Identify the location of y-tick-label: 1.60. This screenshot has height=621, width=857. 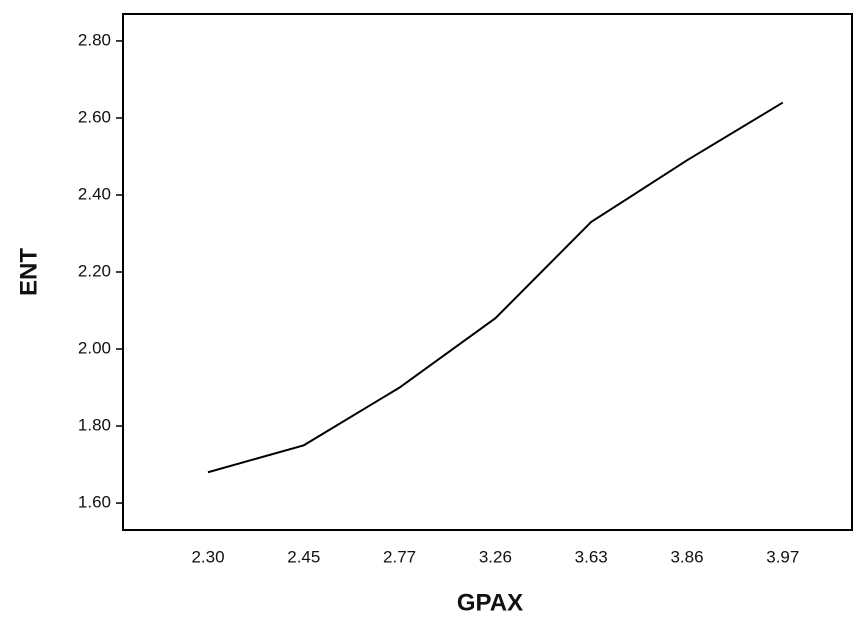
(94, 502).